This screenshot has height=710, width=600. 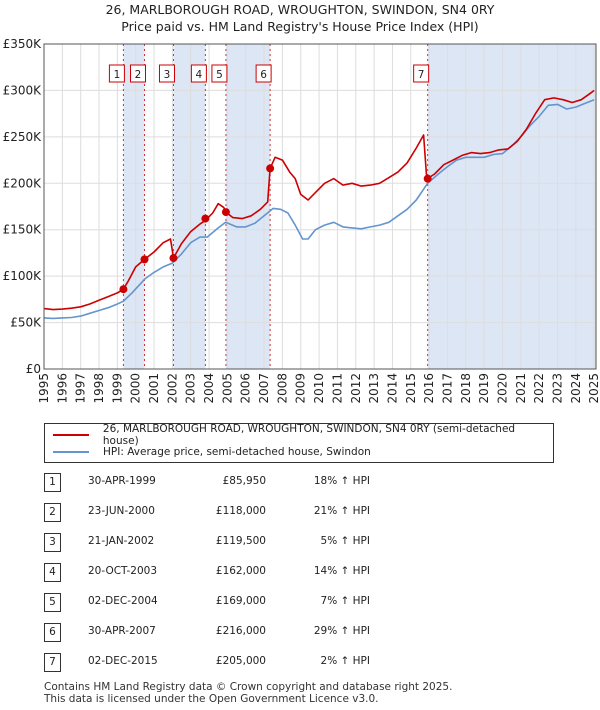 I want to click on y-tick-label: £250K, so click(x=23, y=137).